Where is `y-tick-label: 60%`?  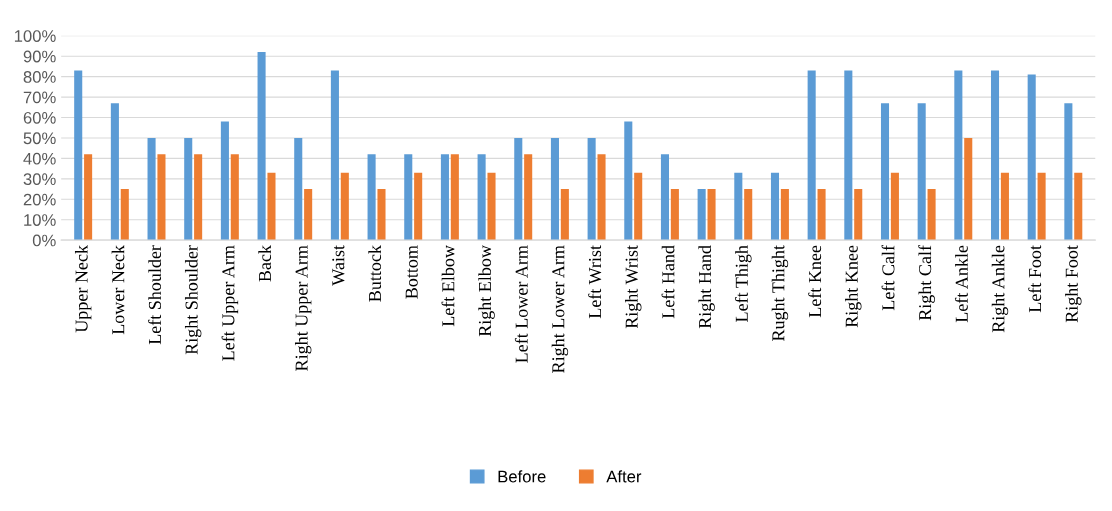
y-tick-label: 60% is located at coordinates (39, 117).